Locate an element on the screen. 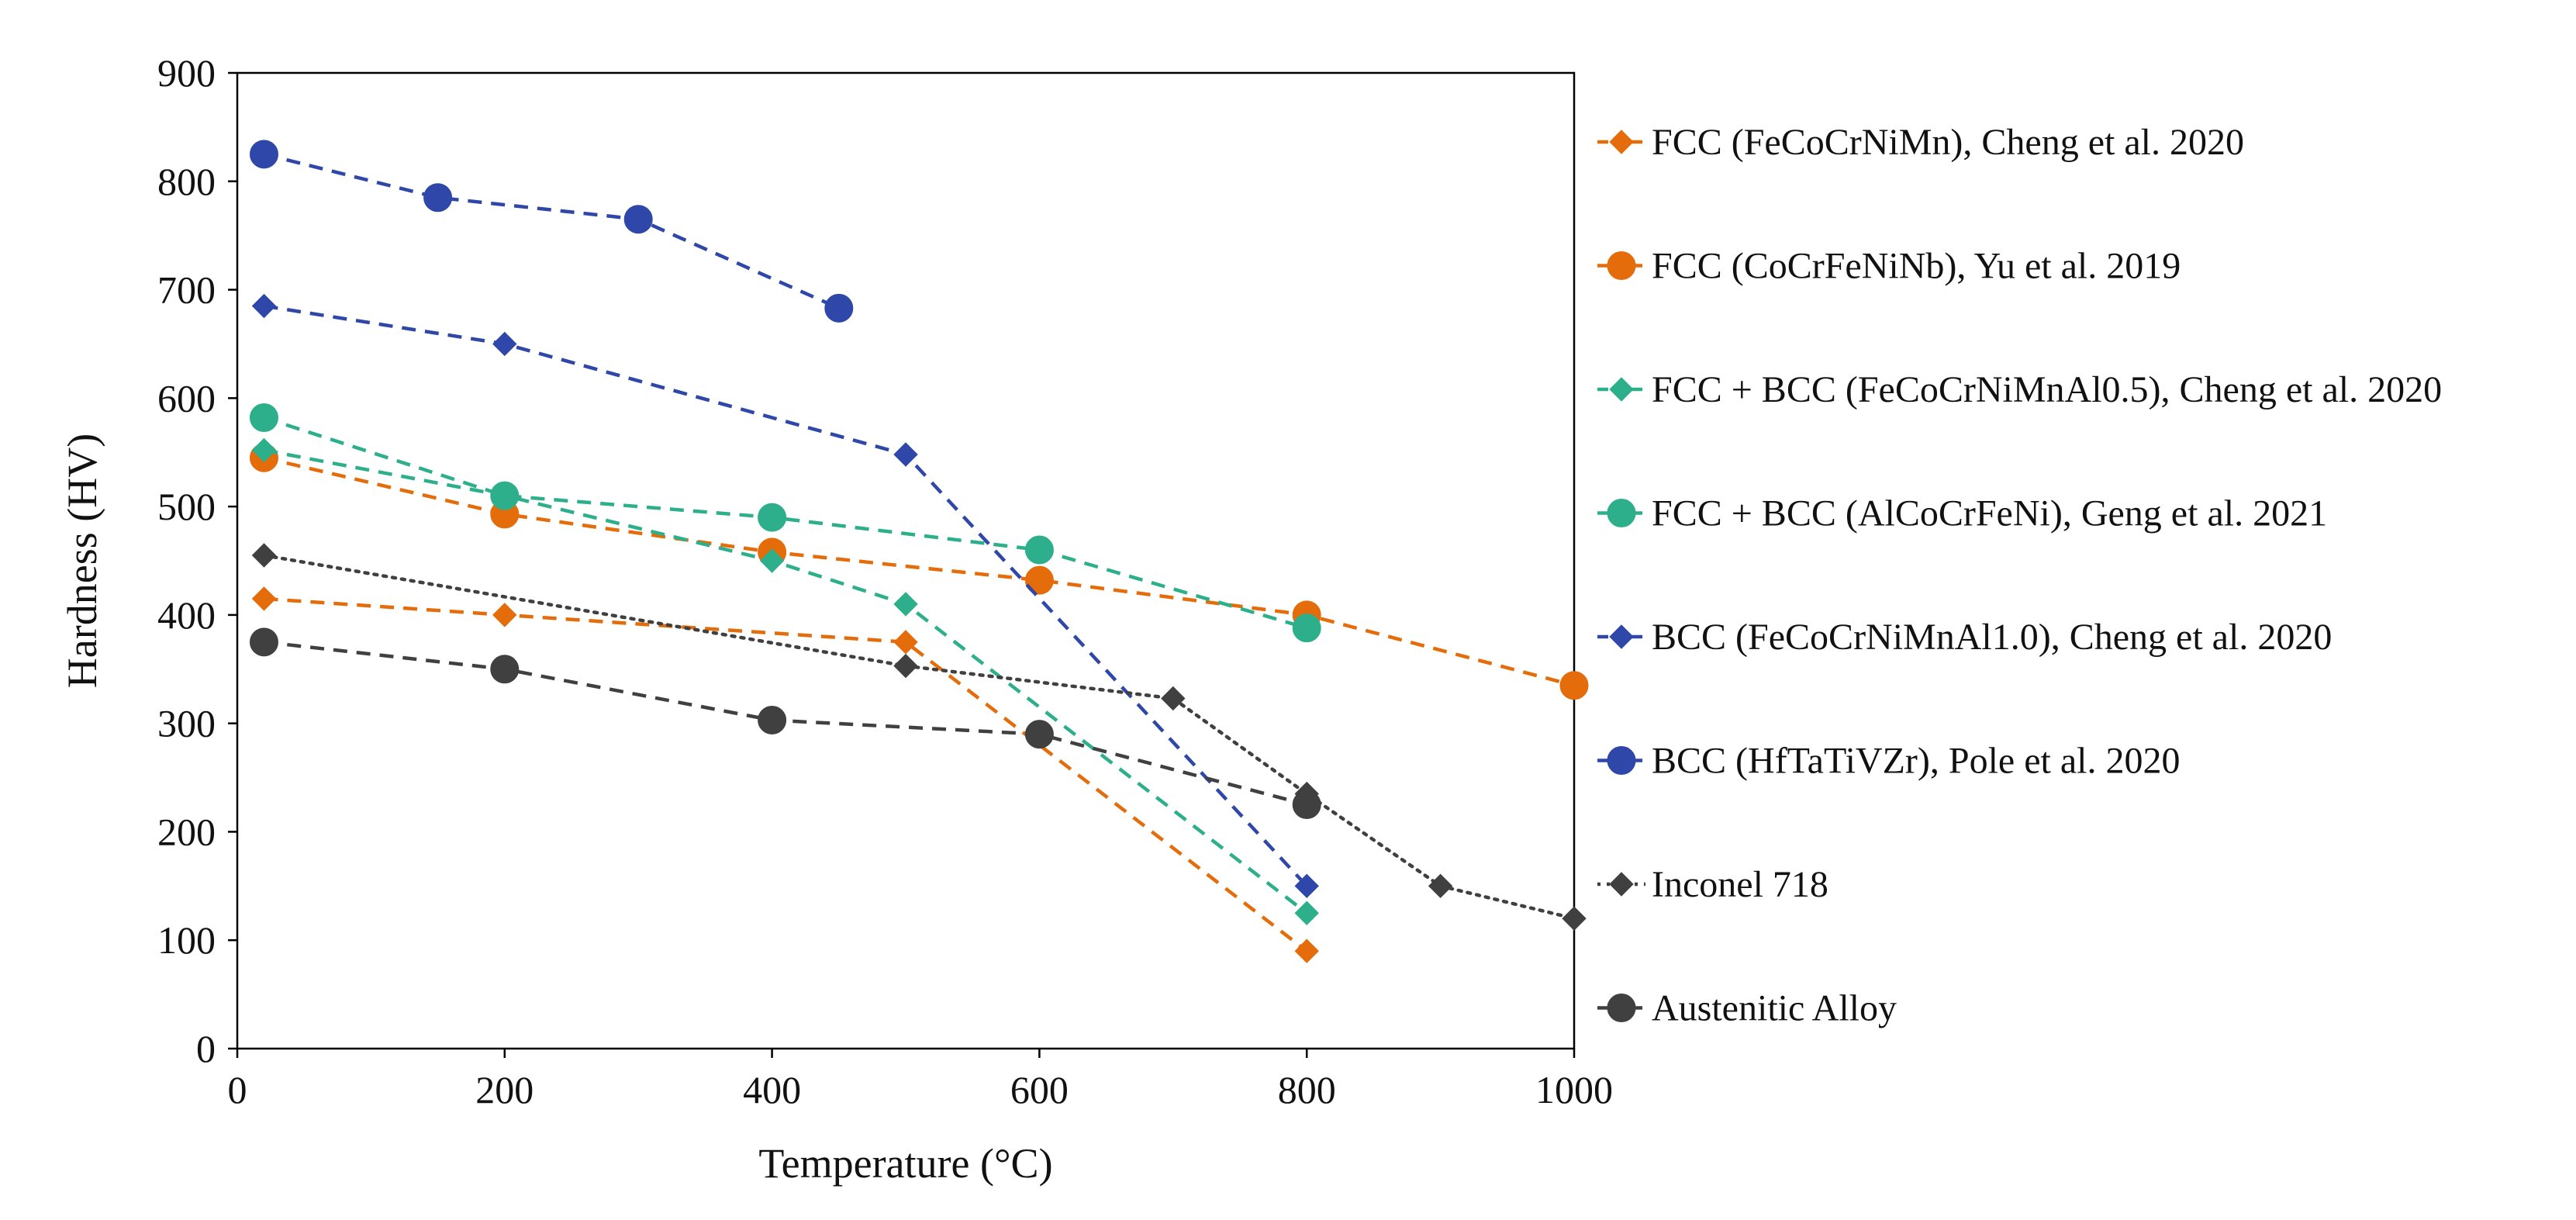  legend-label: BCC (FeCoCrNiMnAl1.0), Cheng et al. 2020 is located at coordinates (1992, 637).